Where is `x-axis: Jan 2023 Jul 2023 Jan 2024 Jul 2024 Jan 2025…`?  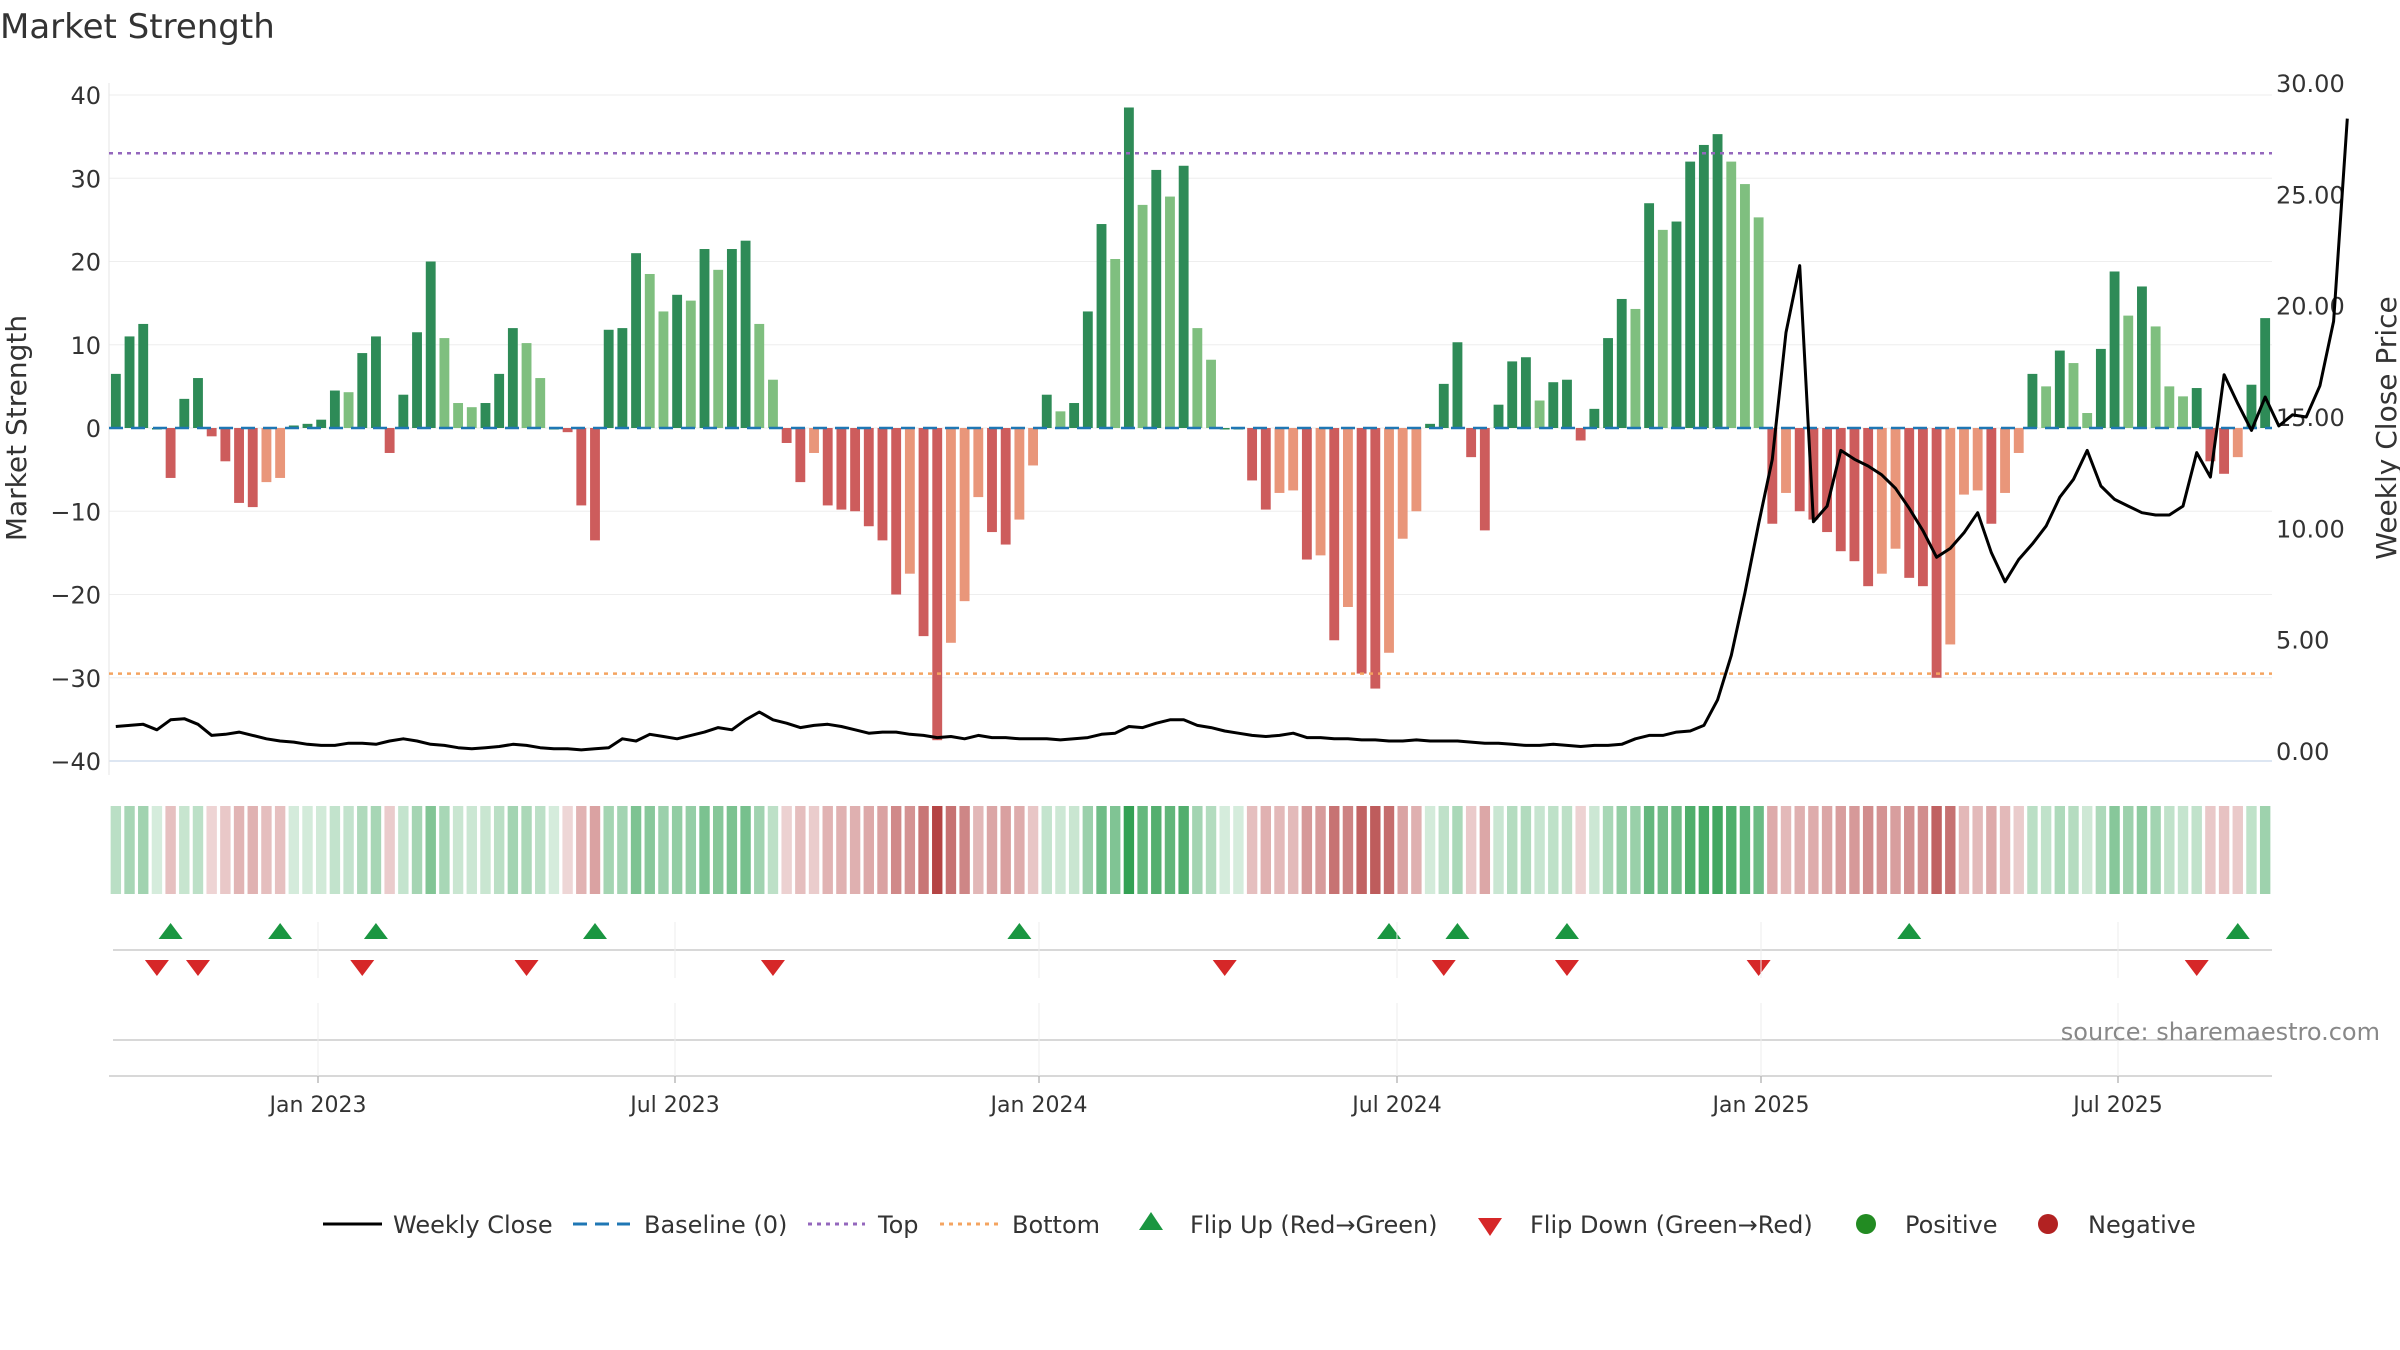
x-axis: Jan 2023 Jul 2023 Jan 2024 Jul 2024 Jan 2025… is located at coordinates (1190, 1020).